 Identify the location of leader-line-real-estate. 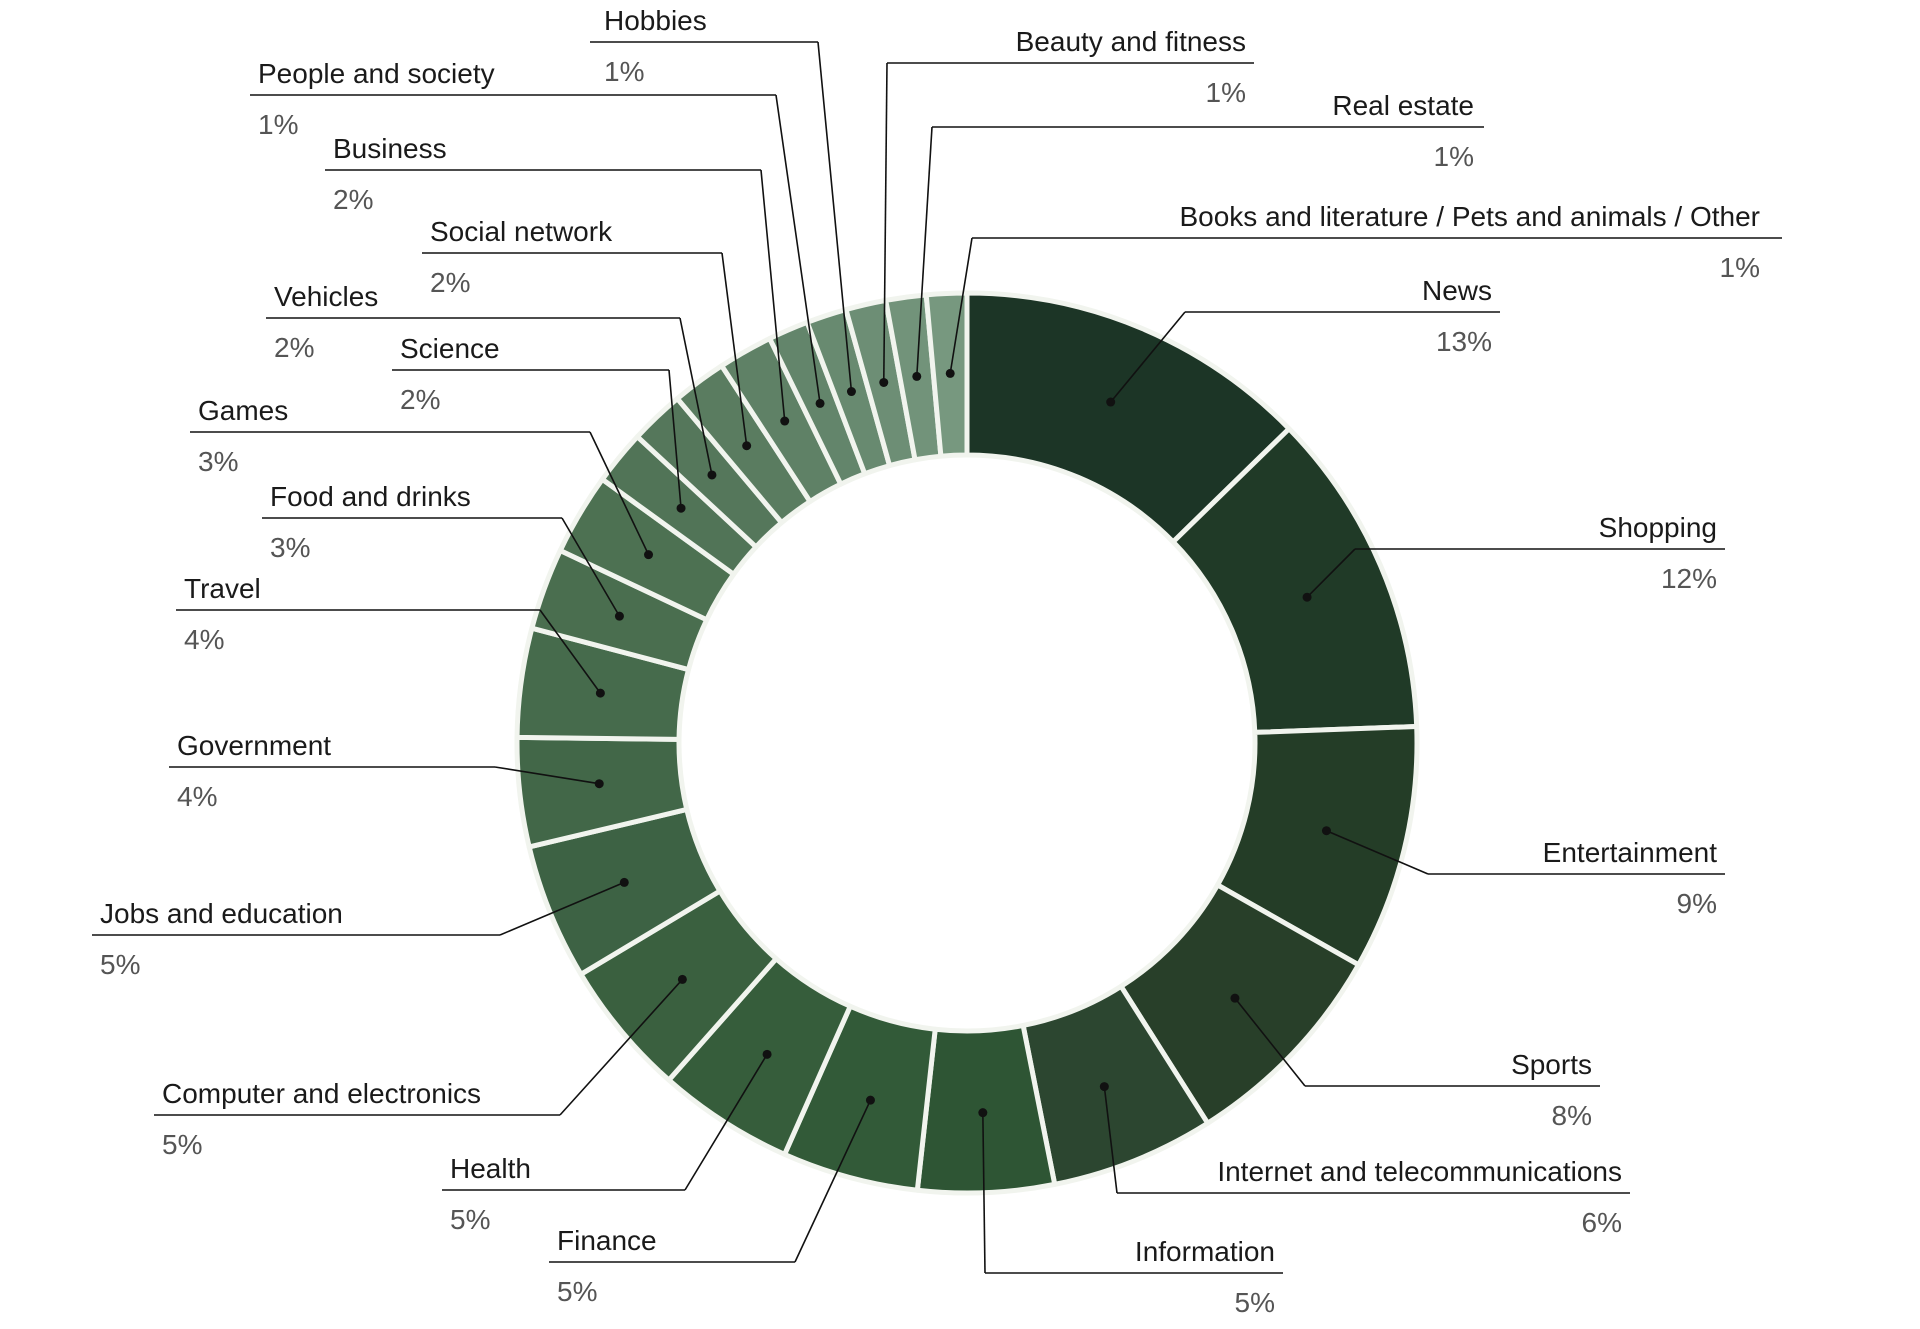
(924, 251).